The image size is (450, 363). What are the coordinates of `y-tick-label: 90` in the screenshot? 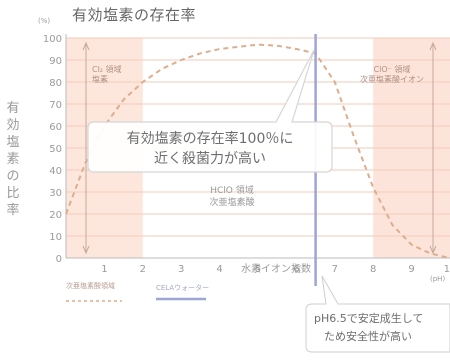 It's located at (55, 61).